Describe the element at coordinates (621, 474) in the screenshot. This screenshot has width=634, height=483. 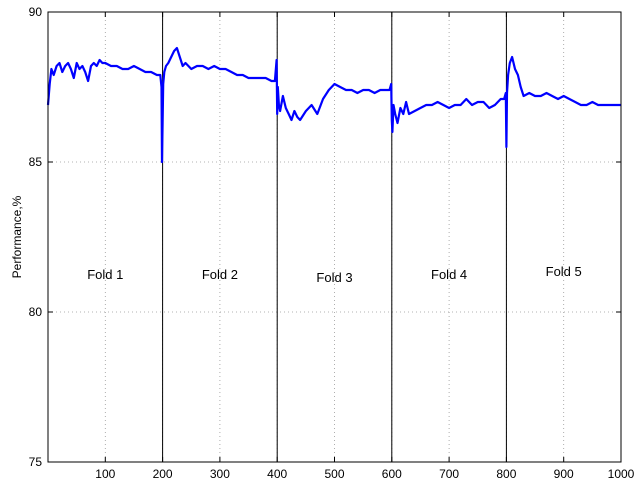
I see `x-tick-label: 1000` at that location.